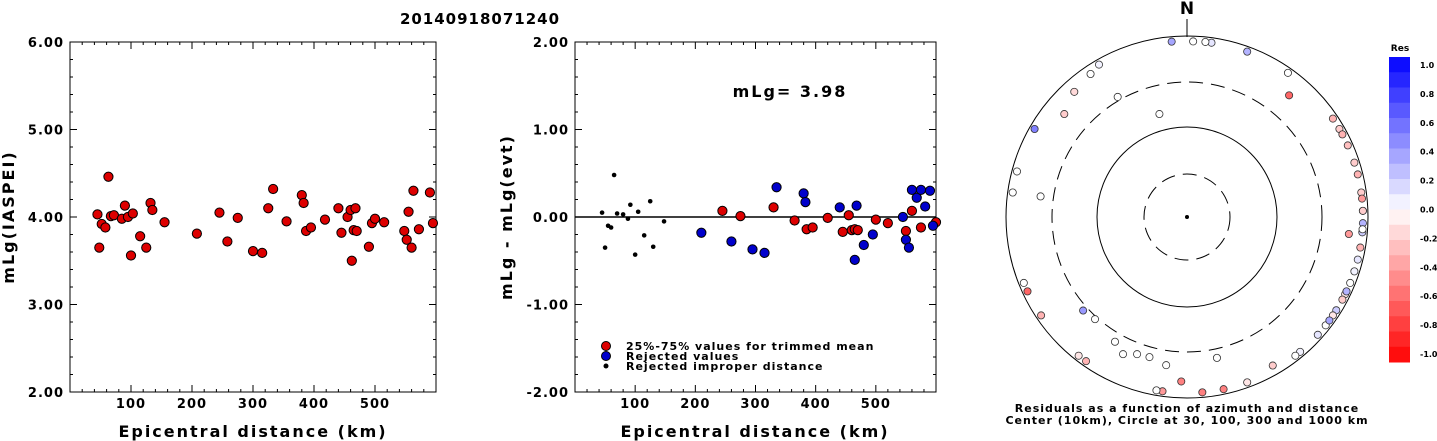 This screenshot has height=441, width=1437. I want to click on panel0-y-tick-label: 3.00, so click(46, 306).